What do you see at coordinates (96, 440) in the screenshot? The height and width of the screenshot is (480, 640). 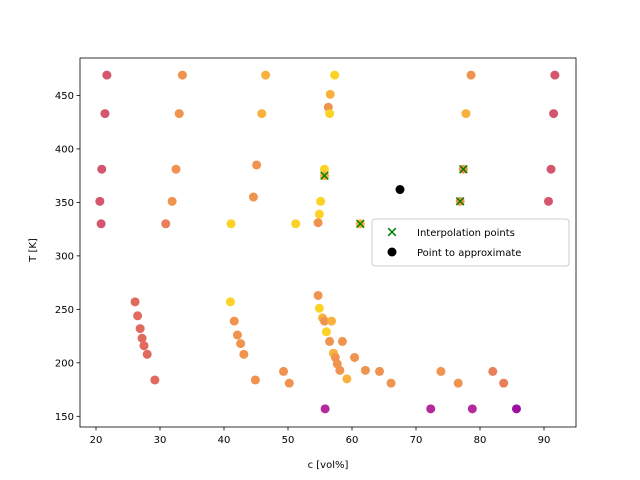 I see `x-tick-label: 20` at bounding box center [96, 440].